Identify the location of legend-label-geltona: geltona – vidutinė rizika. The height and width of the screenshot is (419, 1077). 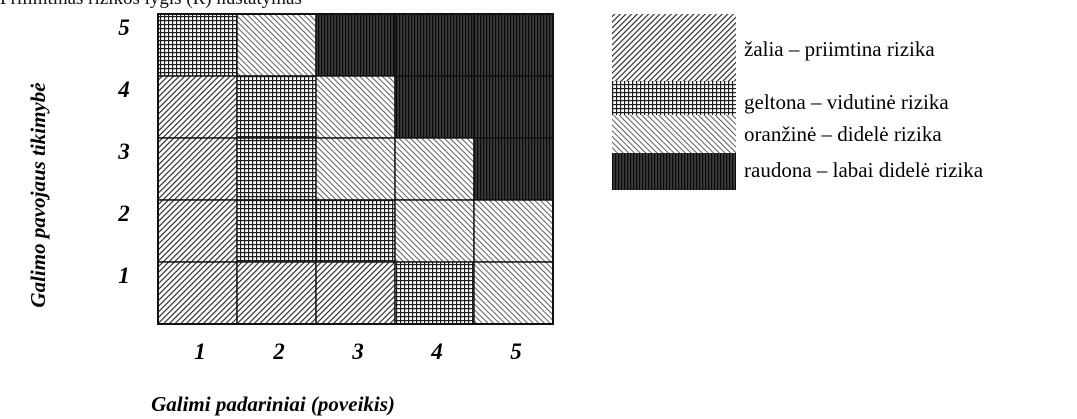
(846, 102).